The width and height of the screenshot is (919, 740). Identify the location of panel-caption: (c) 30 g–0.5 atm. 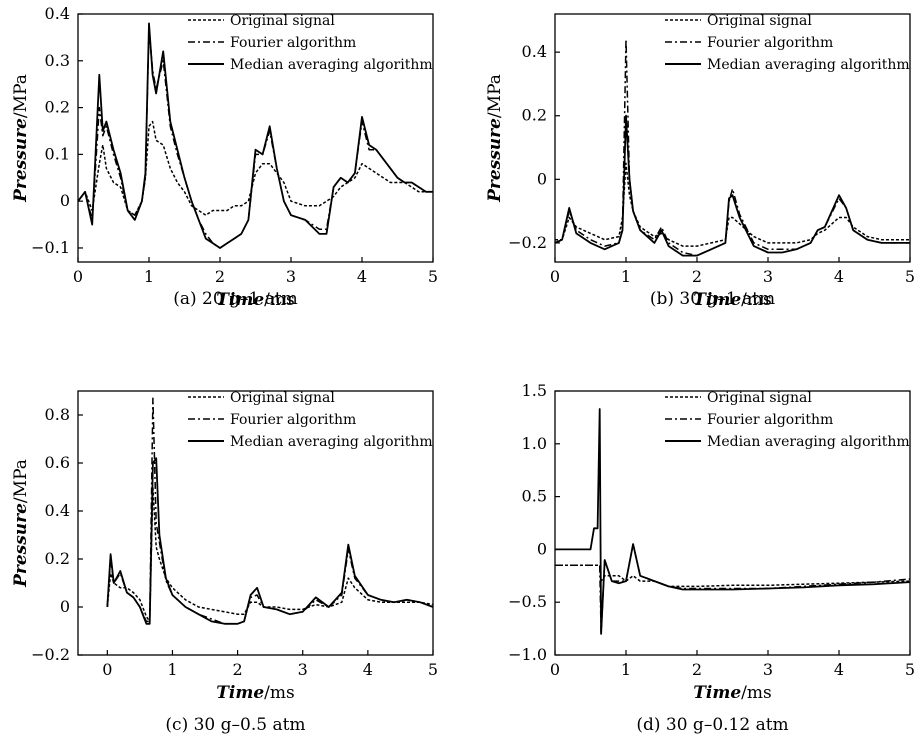
(235, 725).